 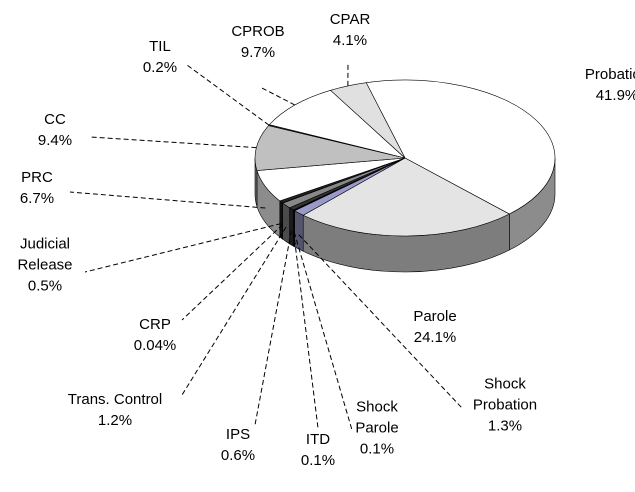 I want to click on value-label: 0.04%, so click(x=155, y=345).